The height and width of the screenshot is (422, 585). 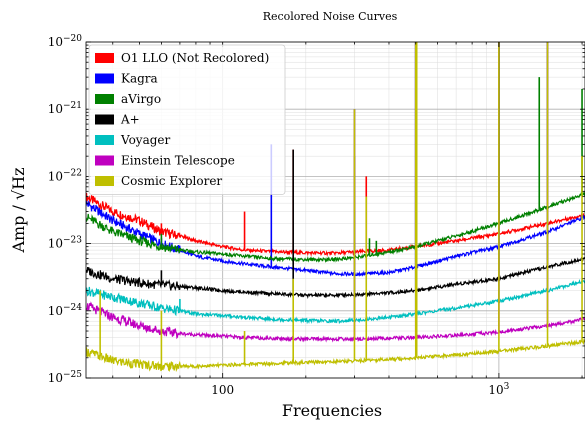 I want to click on legend-label-kagra: Kagra, so click(x=139, y=79).